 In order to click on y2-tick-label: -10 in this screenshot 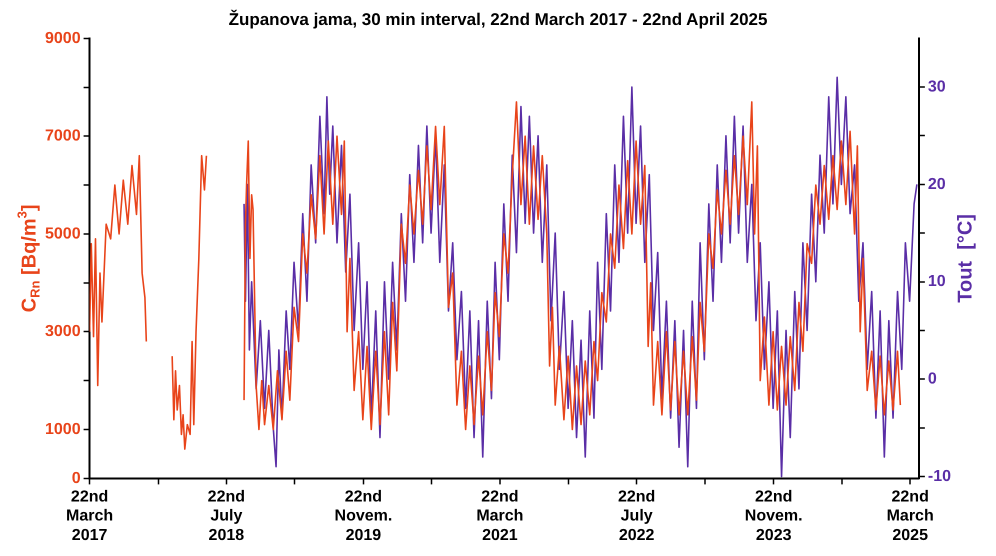, I will do `click(940, 476)`.